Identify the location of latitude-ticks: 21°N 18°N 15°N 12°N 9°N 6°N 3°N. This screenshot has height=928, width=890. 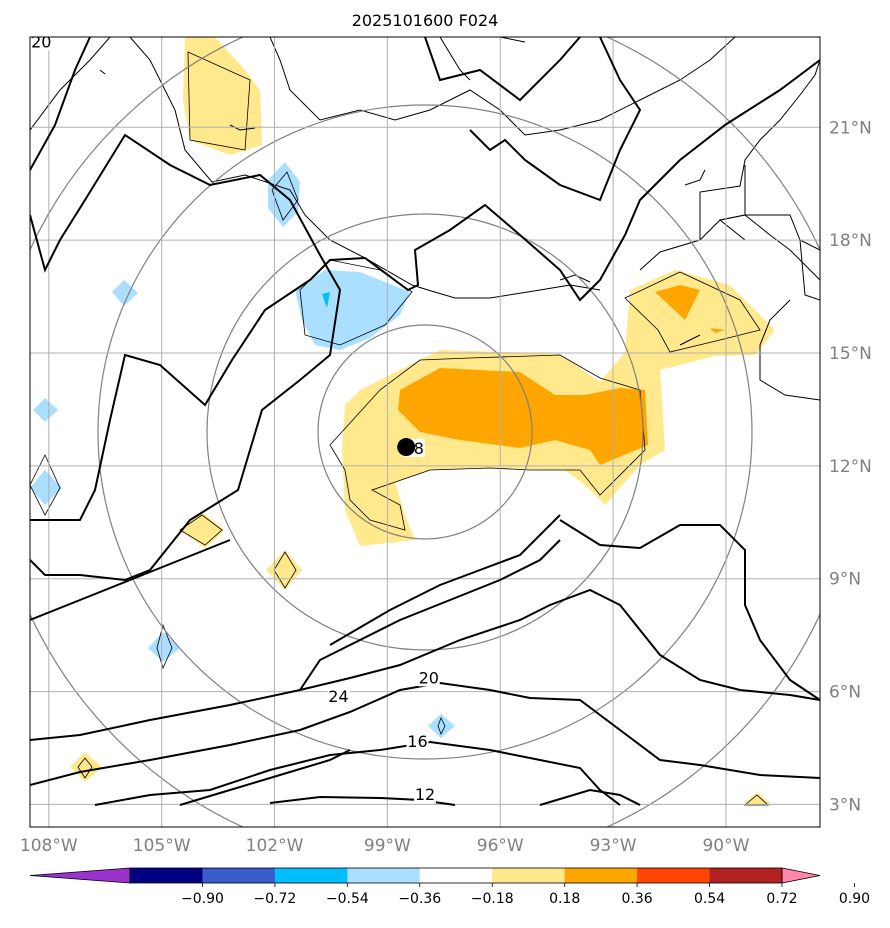
(850, 466).